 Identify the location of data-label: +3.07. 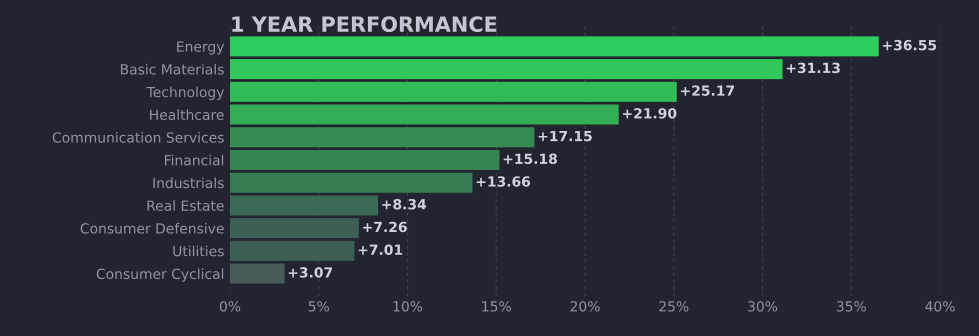
(310, 272).